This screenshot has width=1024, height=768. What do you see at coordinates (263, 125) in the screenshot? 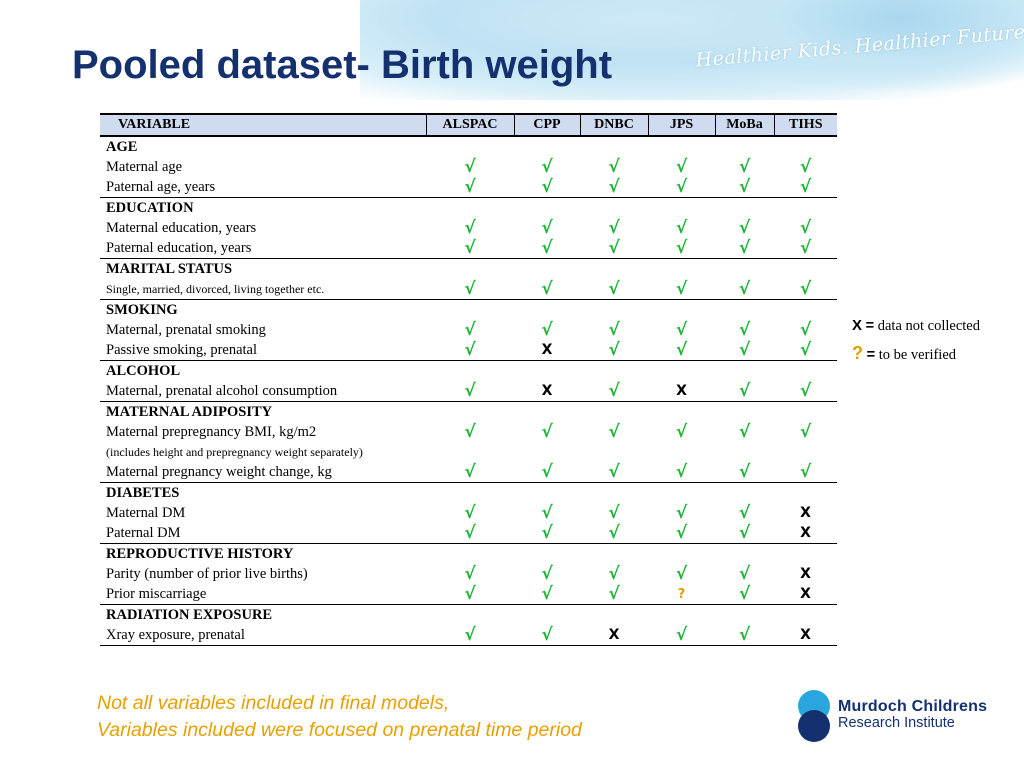
I see `column-header-variable: VARIABLE` at bounding box center [263, 125].